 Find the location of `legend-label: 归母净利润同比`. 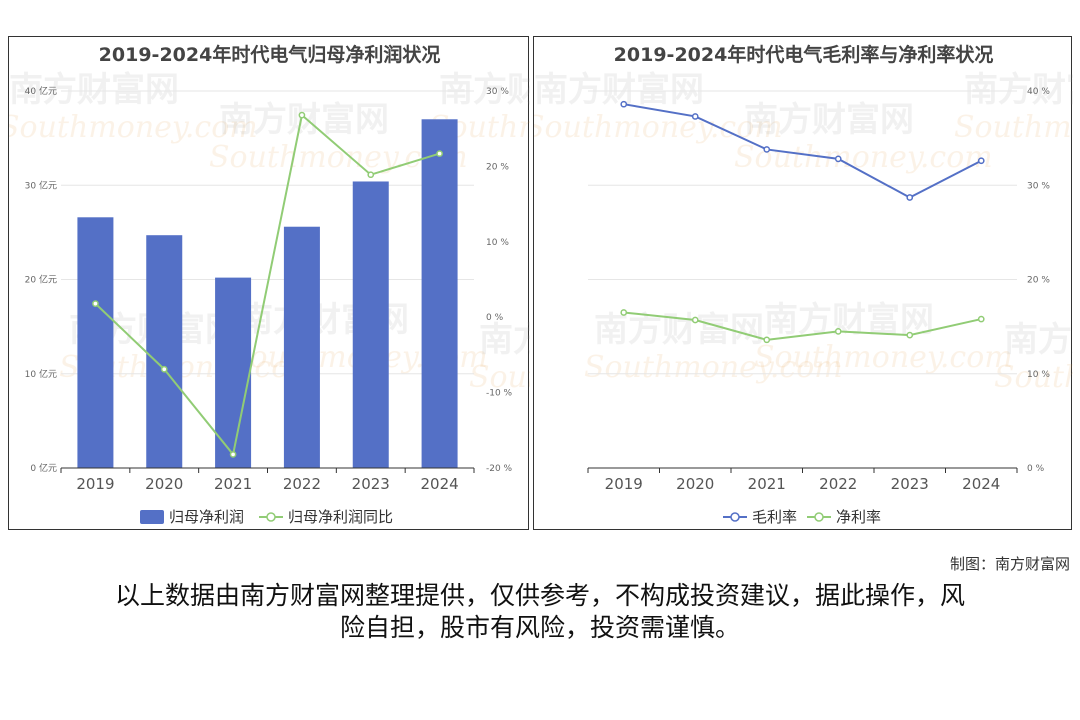

legend-label: 归母净利润同比 is located at coordinates (340, 517).